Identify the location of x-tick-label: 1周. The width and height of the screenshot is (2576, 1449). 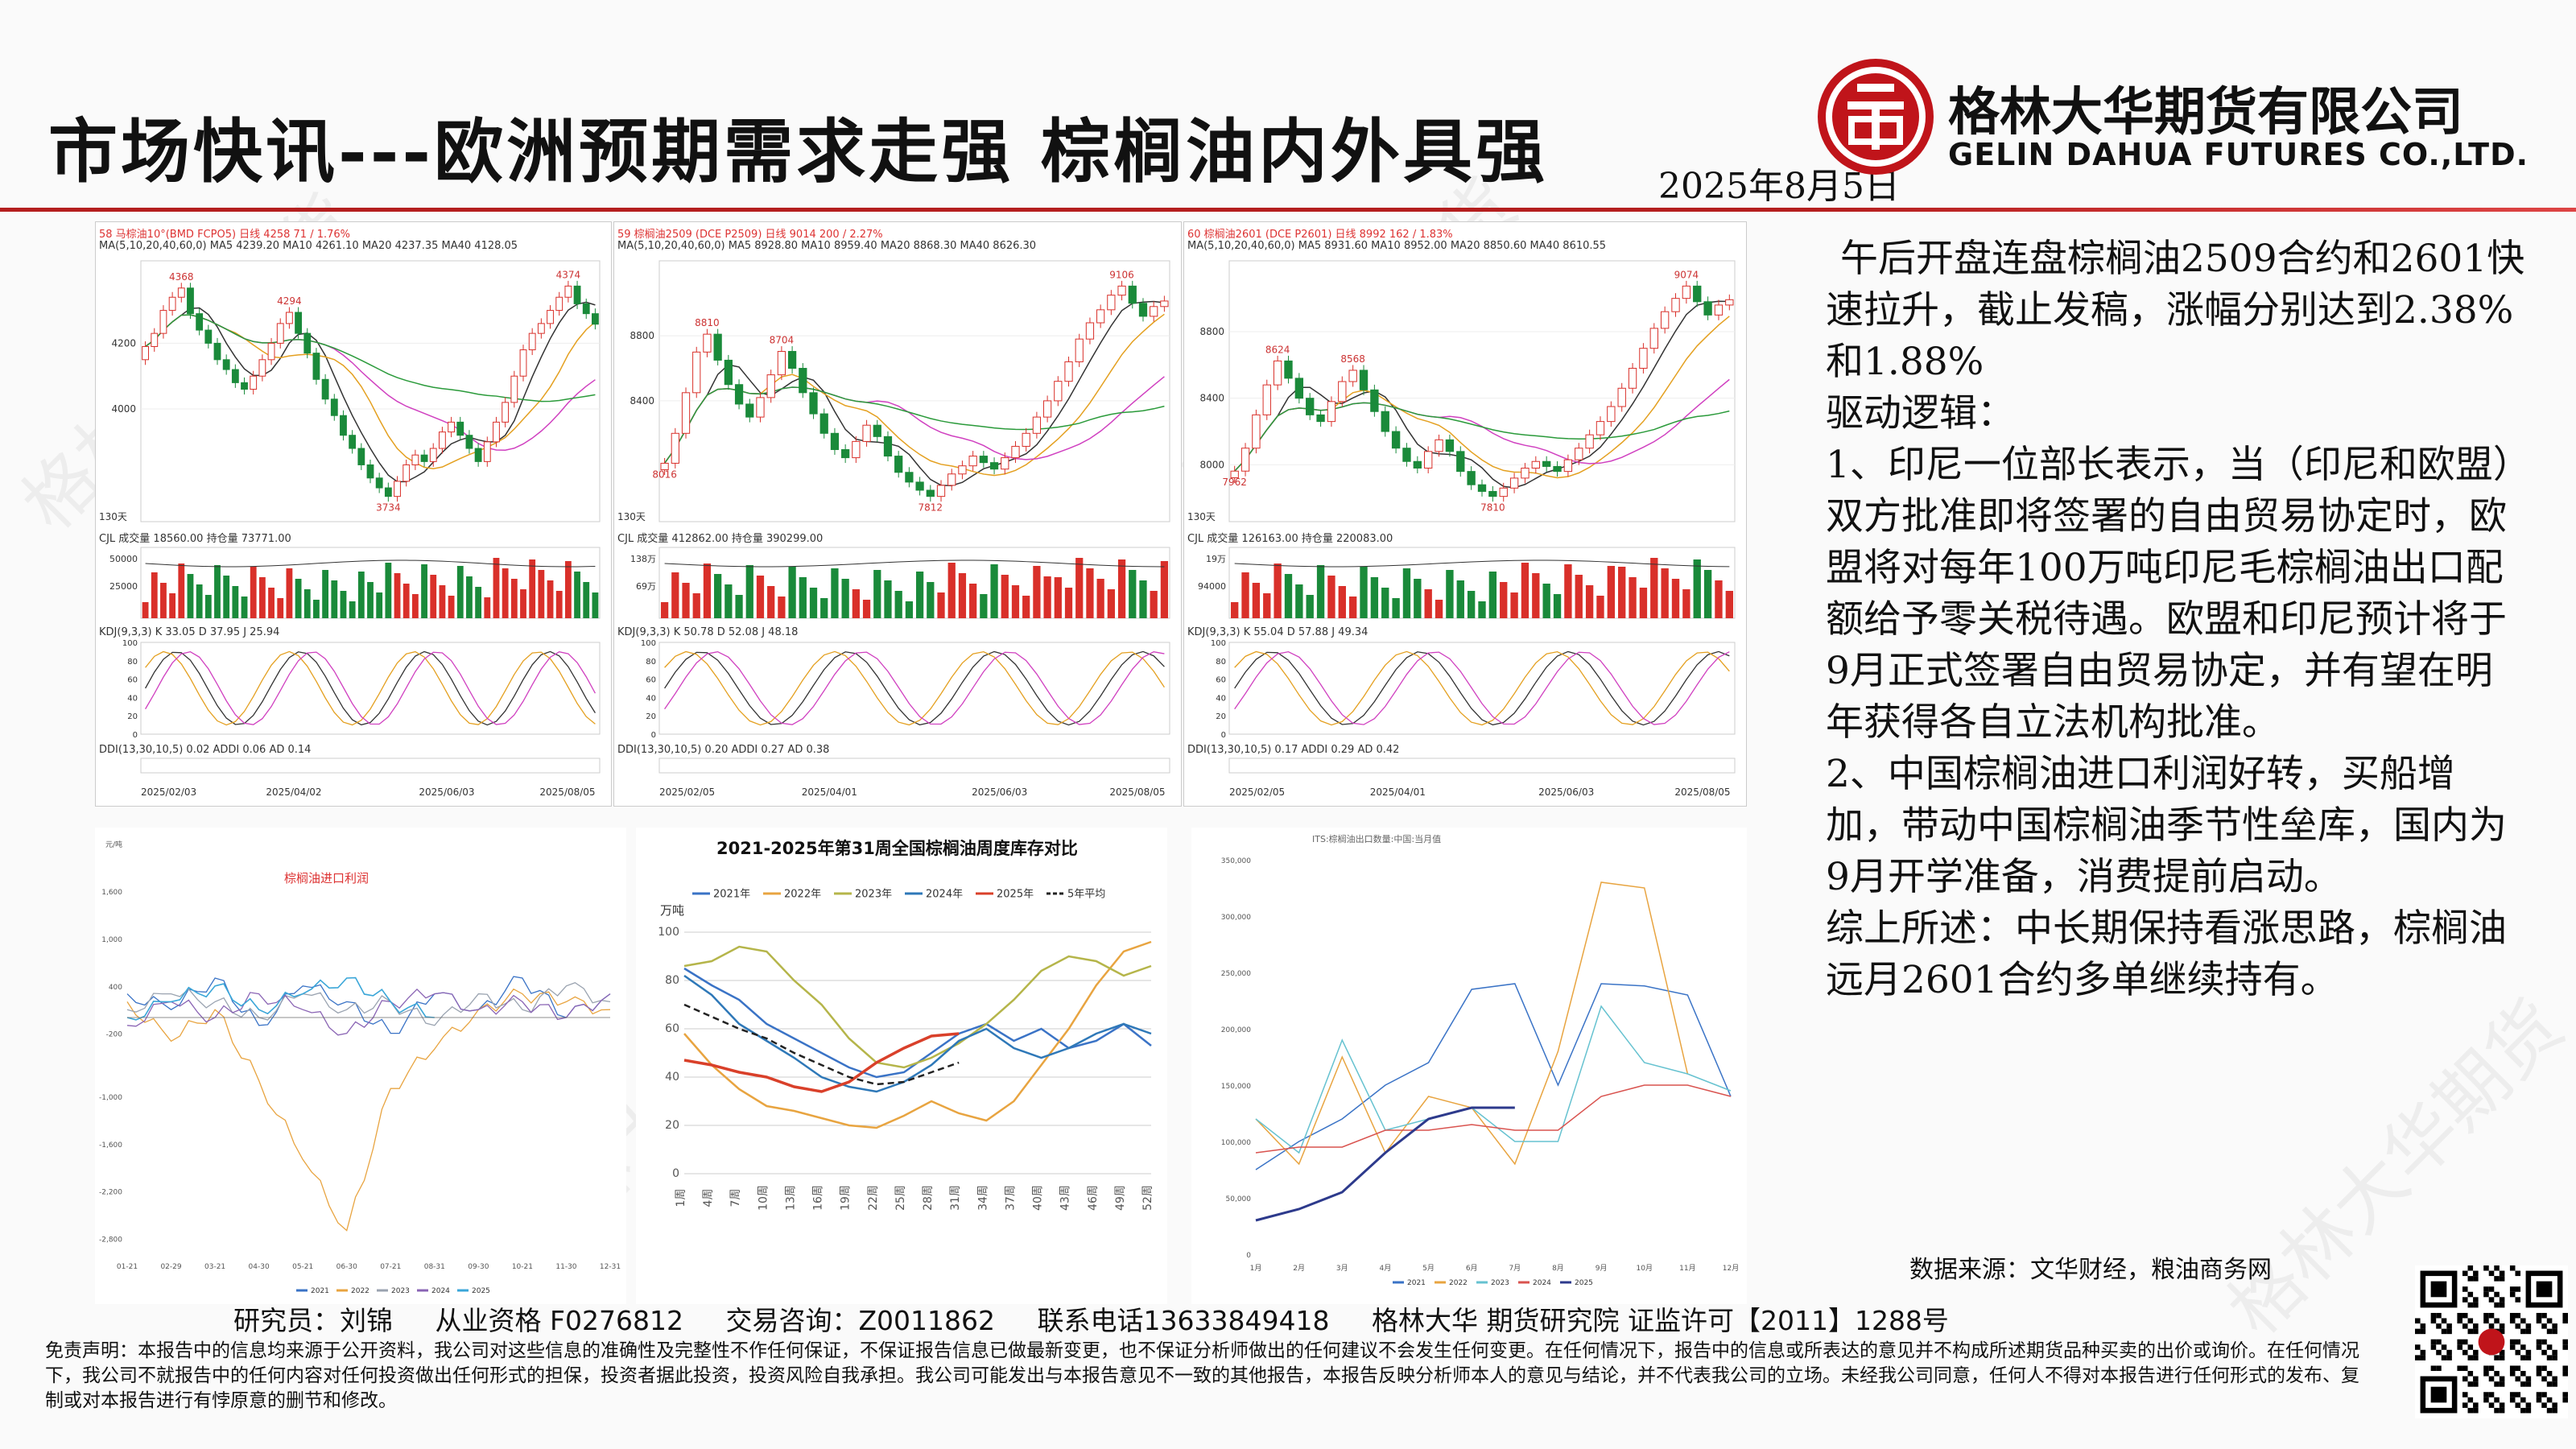
(681, 1198).